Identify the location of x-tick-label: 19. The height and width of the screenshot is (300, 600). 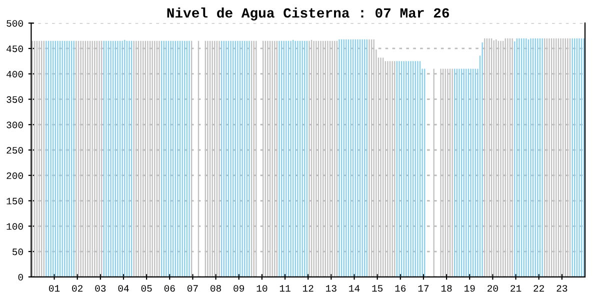
(469, 288).